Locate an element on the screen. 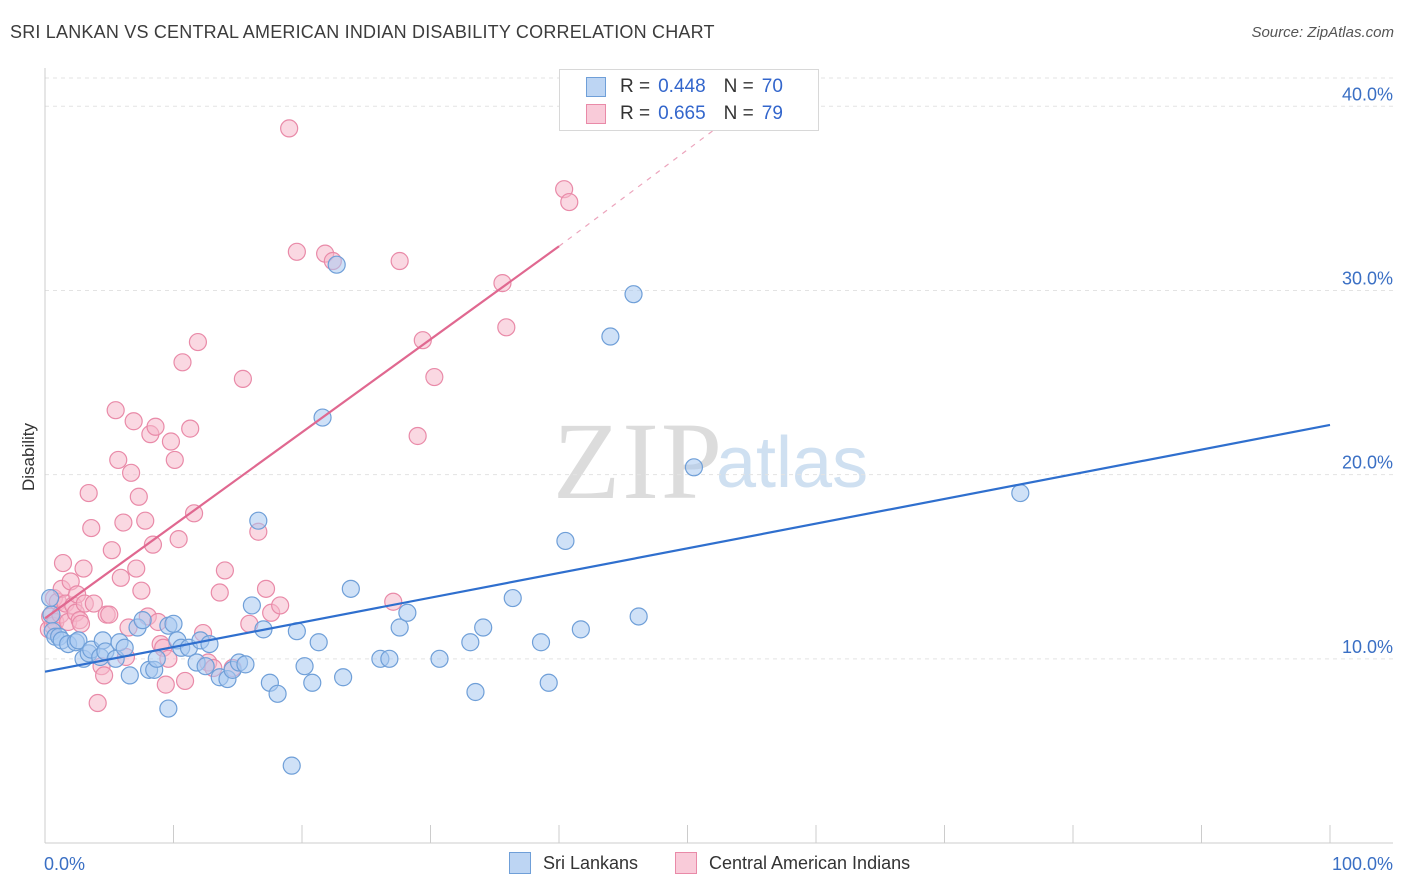  y-axis-label: Disability is located at coordinates (28, 456).